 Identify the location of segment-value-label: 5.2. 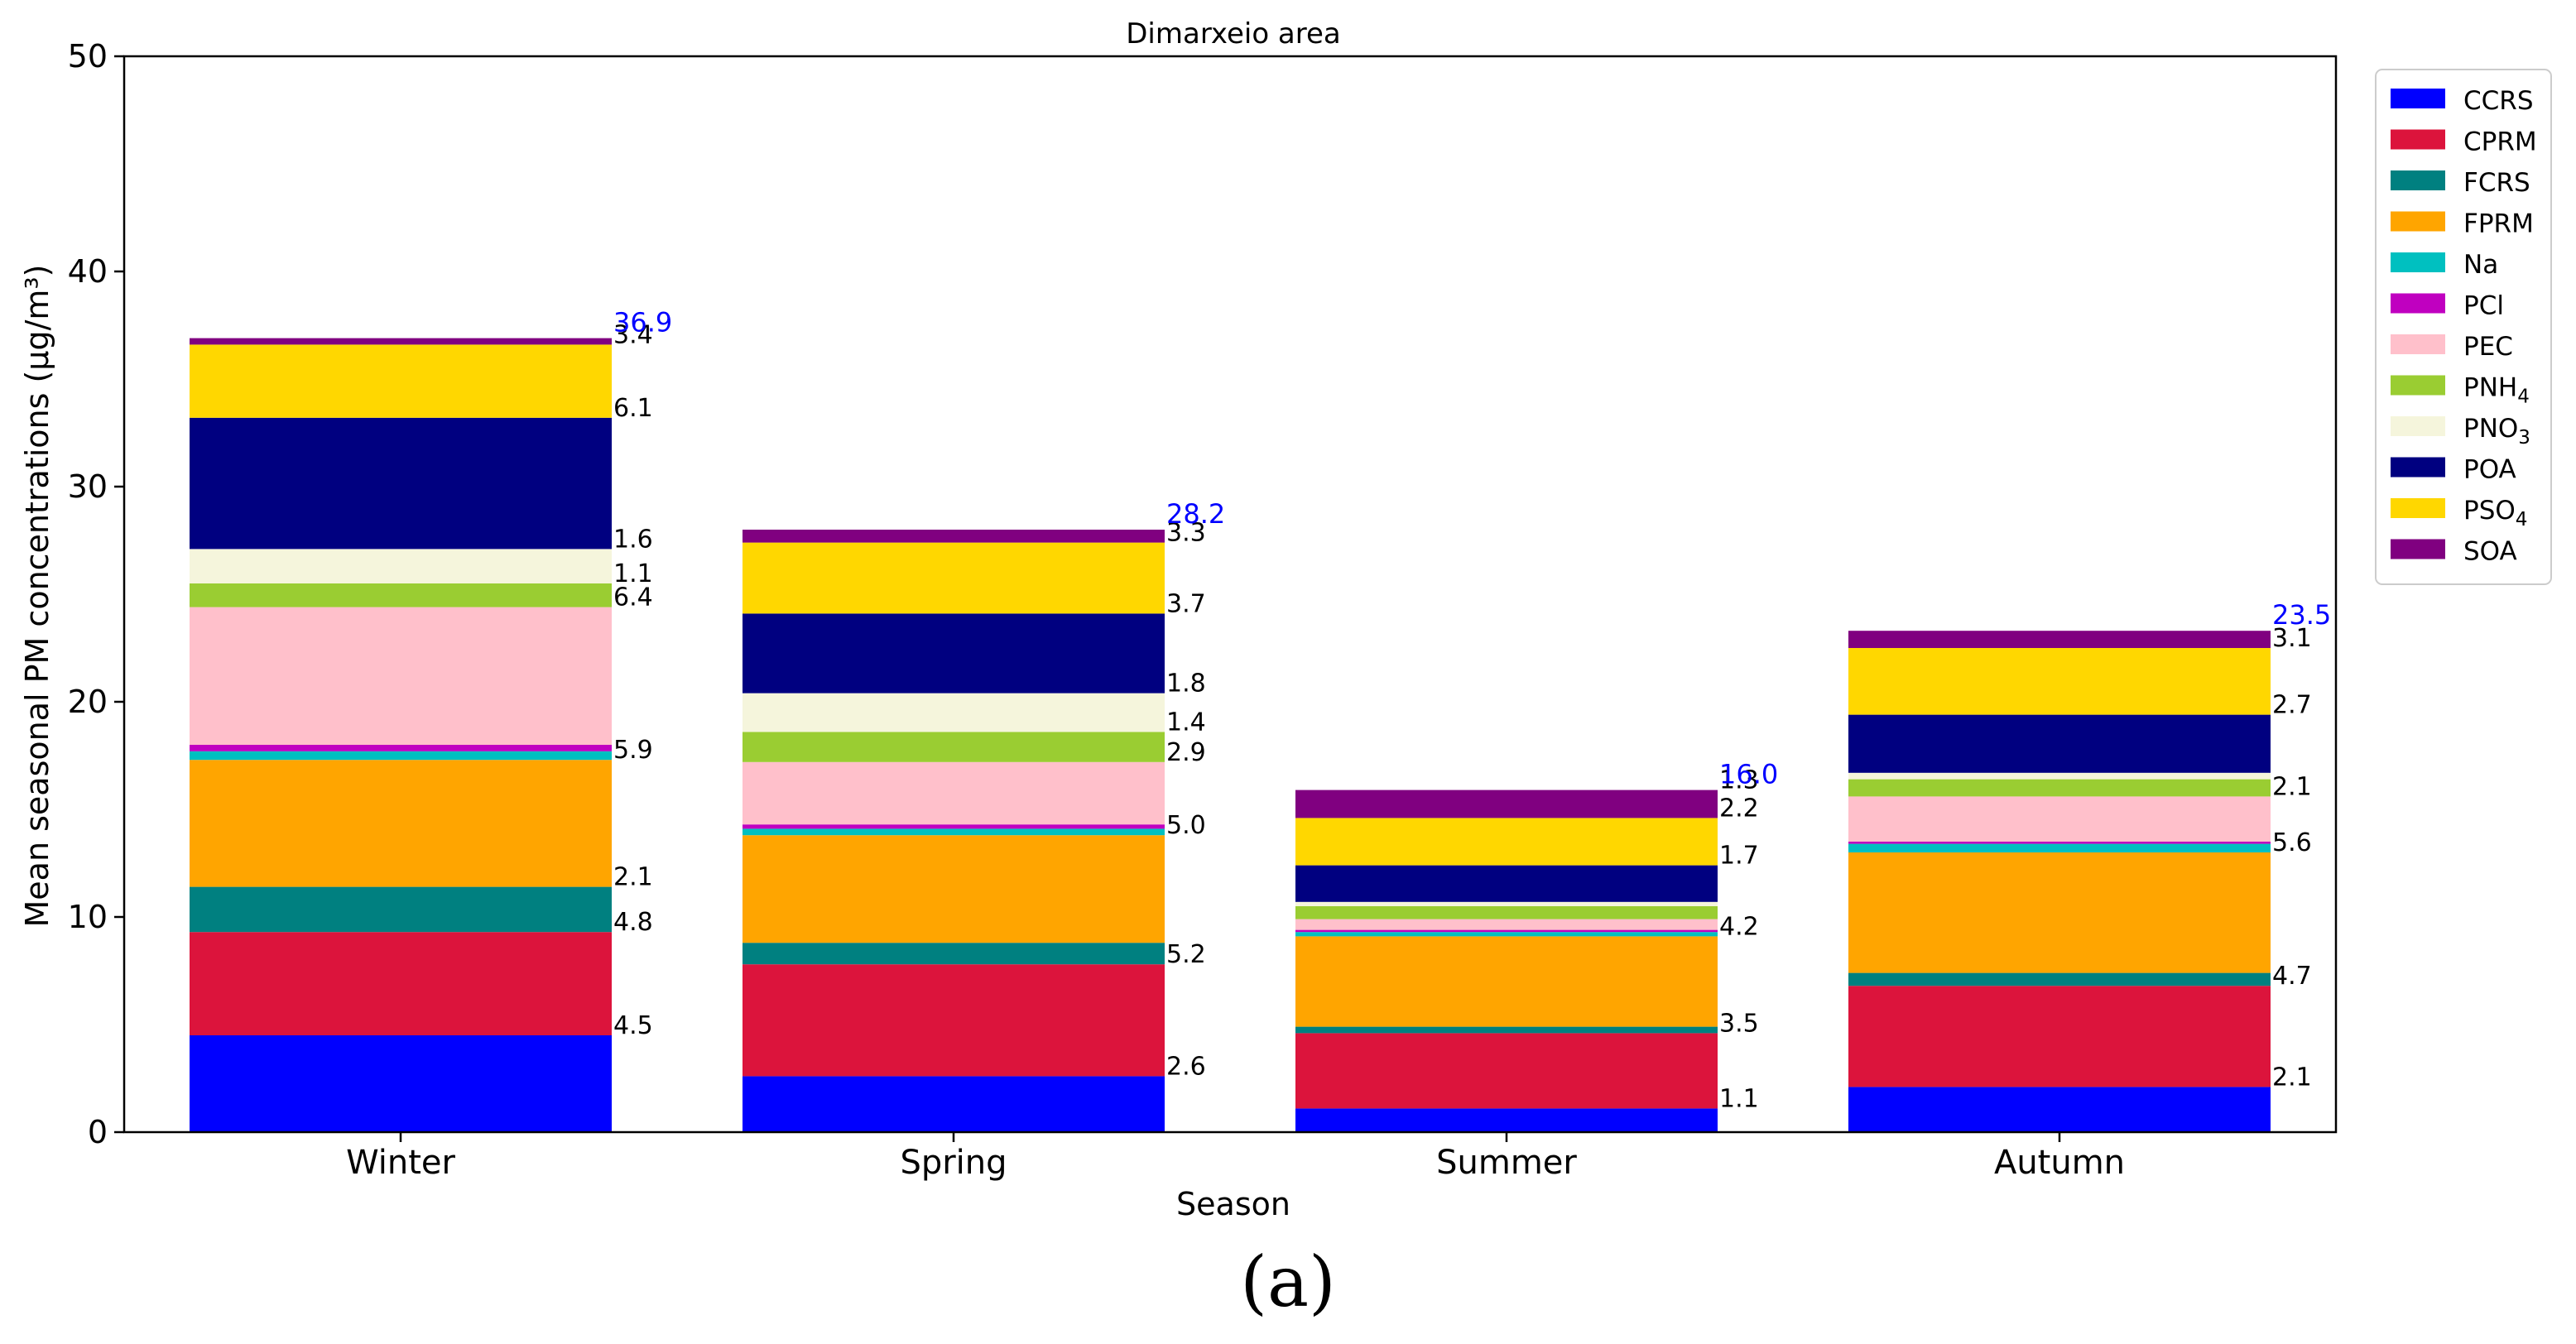
(1186, 954).